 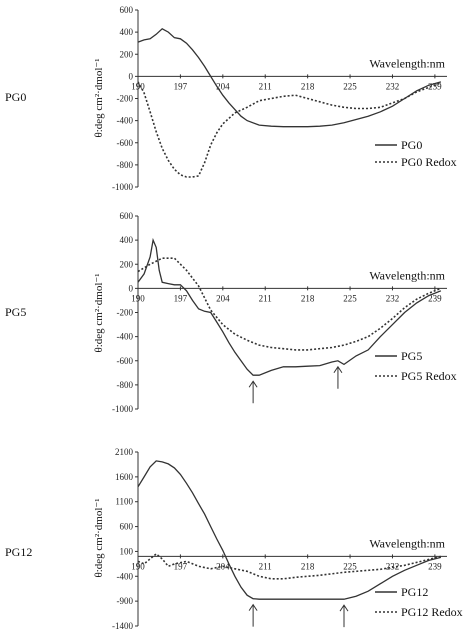 I want to click on y-tick-label: -1400, so click(x=122, y=626).